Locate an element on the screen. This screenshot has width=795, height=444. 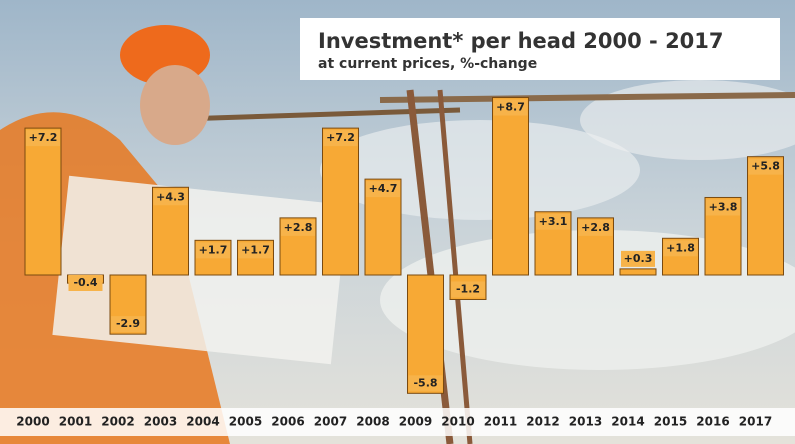
x-tick-label: 2002 is located at coordinates (117, 422).